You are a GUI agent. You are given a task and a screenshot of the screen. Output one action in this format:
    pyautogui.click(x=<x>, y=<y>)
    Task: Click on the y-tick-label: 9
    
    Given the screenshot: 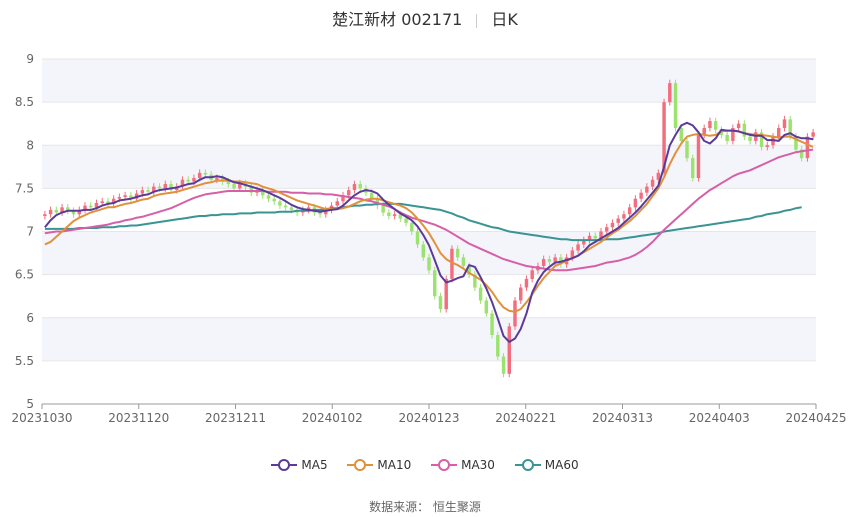 What is the action you would take?
    pyautogui.click(x=30, y=59)
    